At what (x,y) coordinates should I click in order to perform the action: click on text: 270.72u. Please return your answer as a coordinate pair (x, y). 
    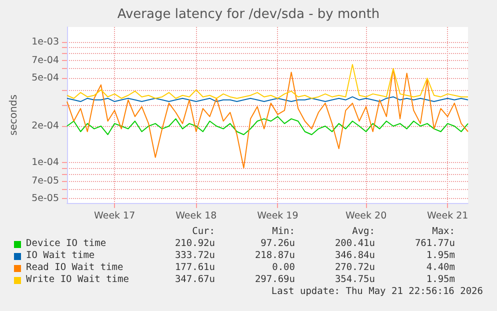
    Looking at the image, I should click on (354, 267).